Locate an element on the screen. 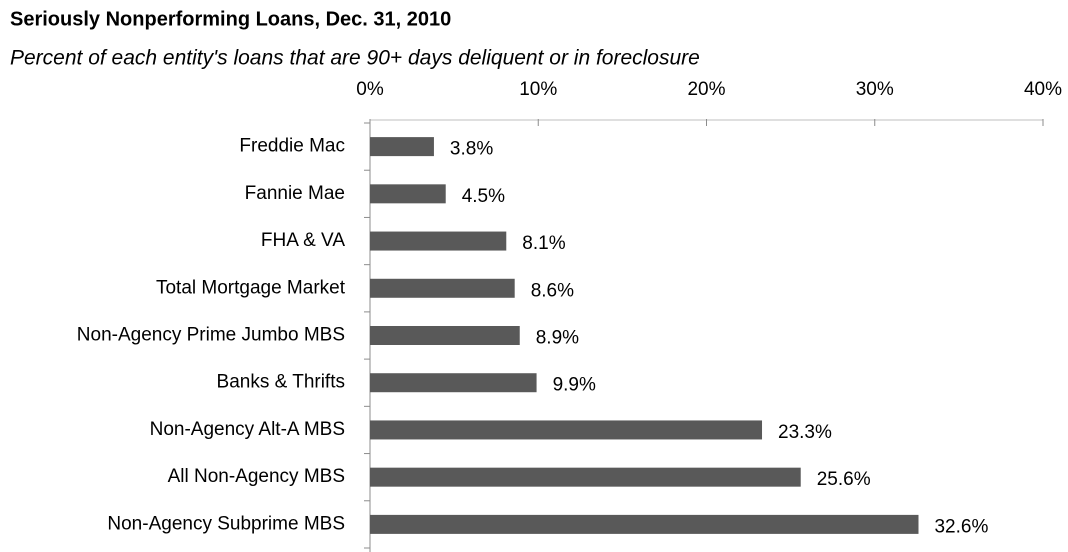 The height and width of the screenshot is (552, 1068). y-tick-label: Fannie Mae is located at coordinates (295, 193).